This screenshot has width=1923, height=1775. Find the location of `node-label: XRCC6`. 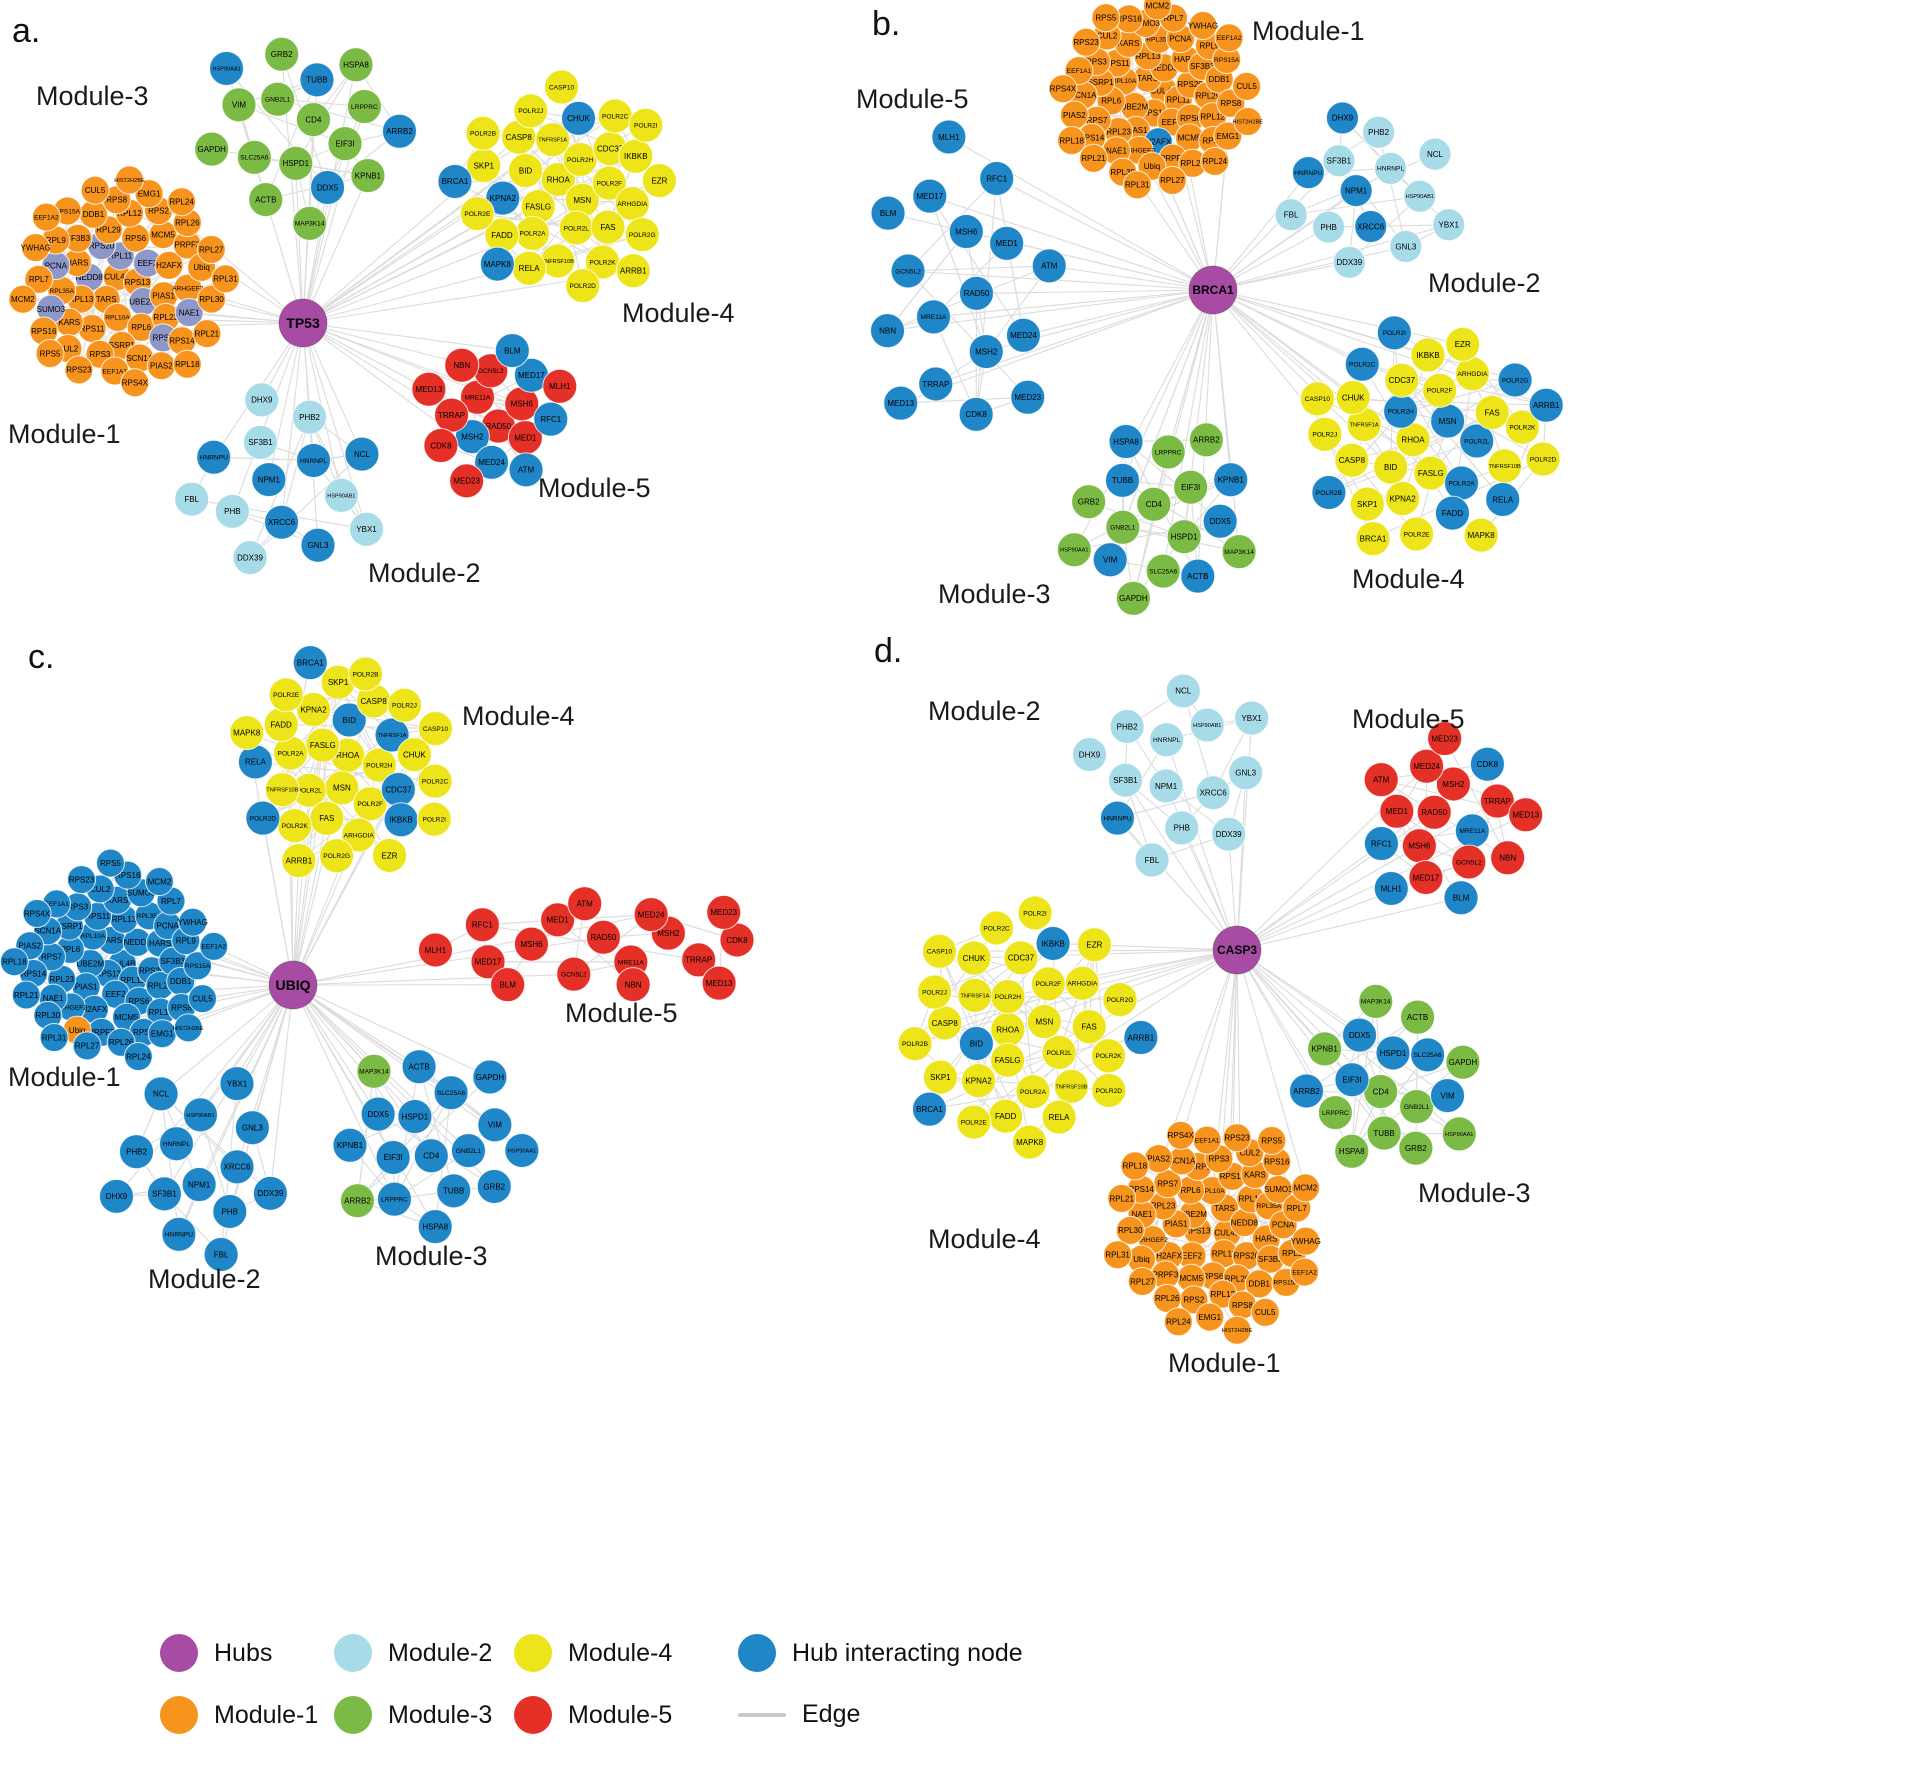

node-label: XRCC6 is located at coordinates (237, 1167).